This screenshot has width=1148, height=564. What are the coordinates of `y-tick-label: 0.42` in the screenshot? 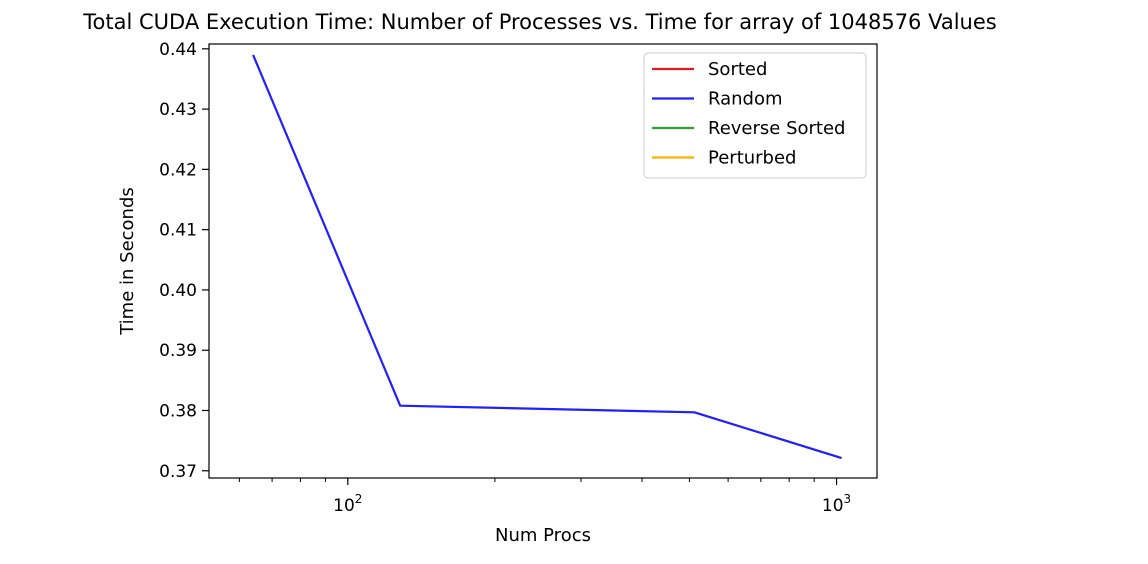 It's located at (178, 170).